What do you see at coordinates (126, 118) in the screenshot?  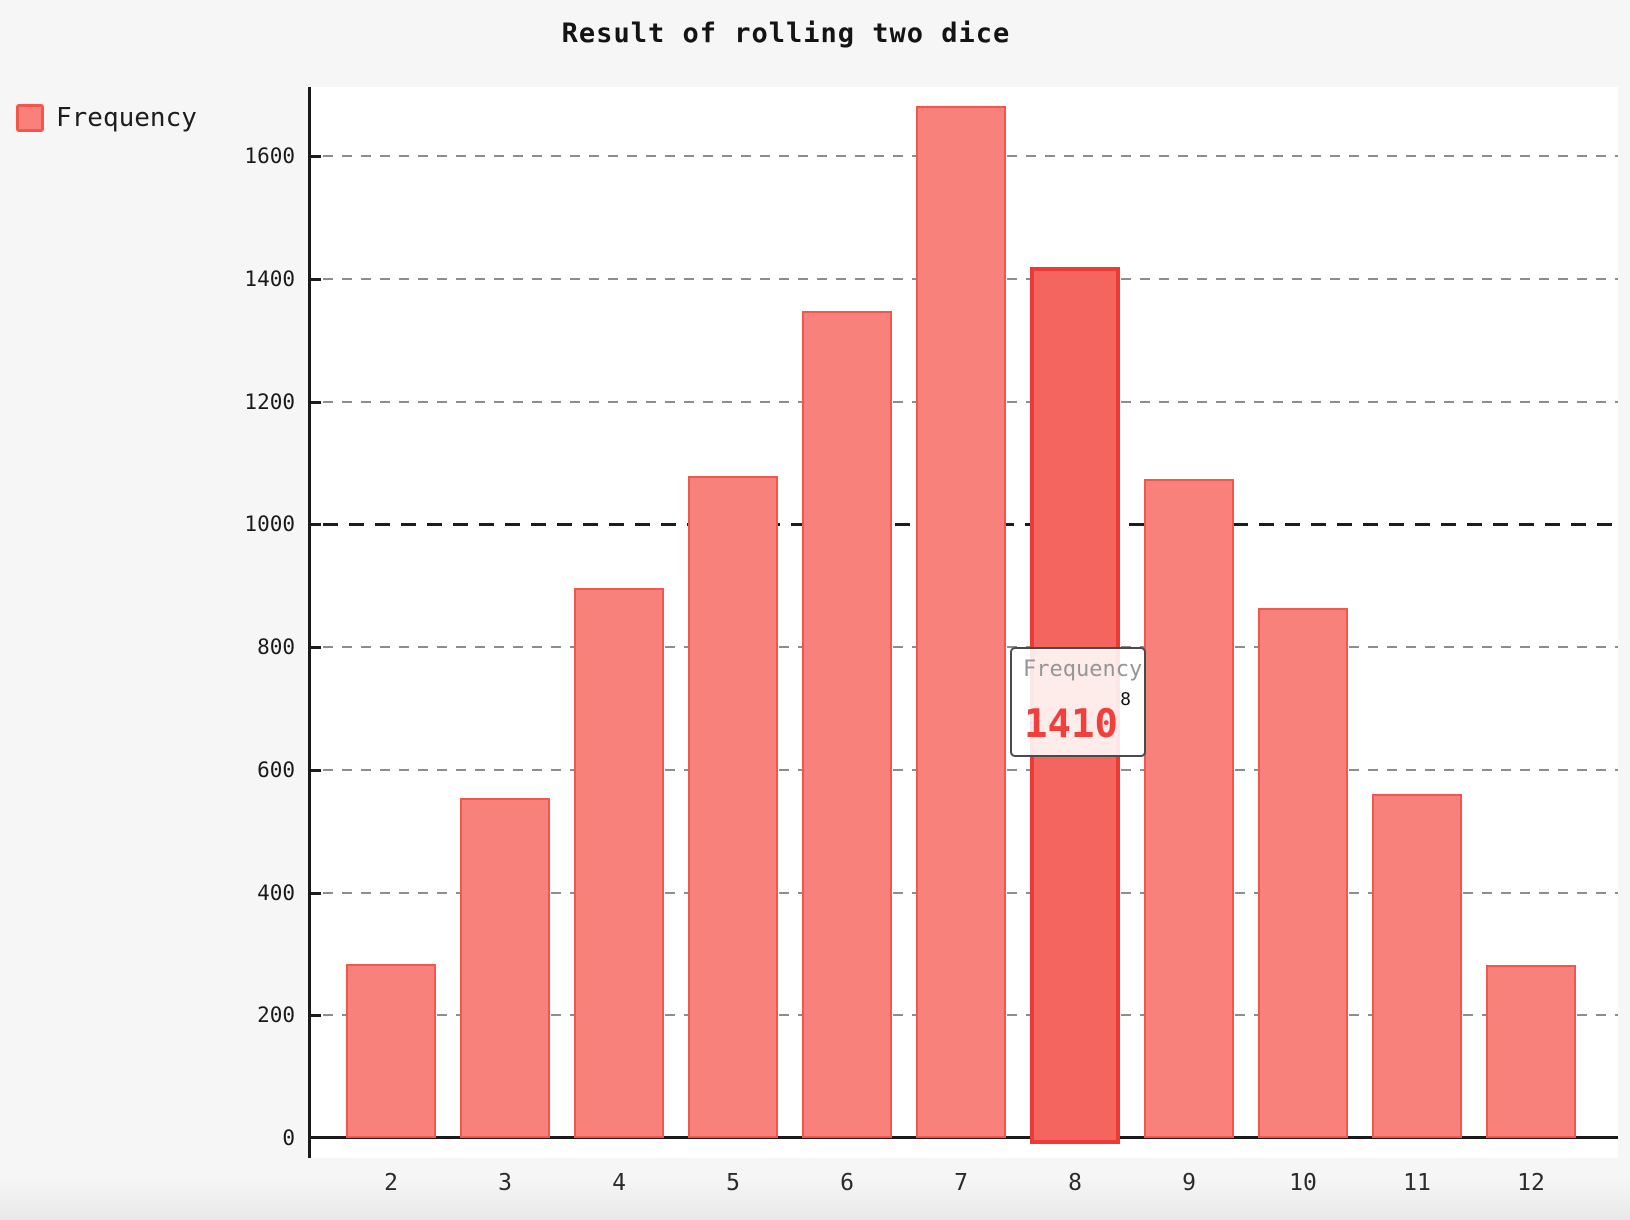 I see `legend-label: Frequency` at bounding box center [126, 118].